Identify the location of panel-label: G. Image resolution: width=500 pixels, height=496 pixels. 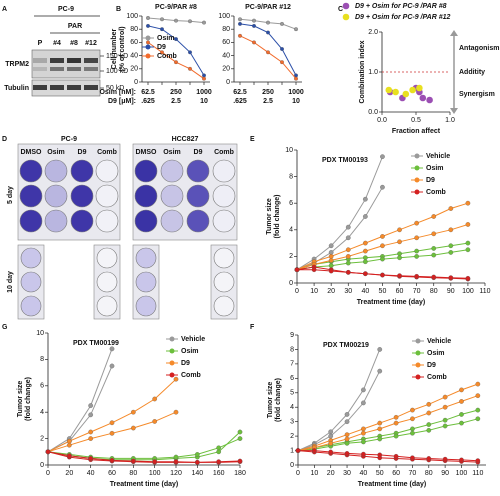
(5, 327).